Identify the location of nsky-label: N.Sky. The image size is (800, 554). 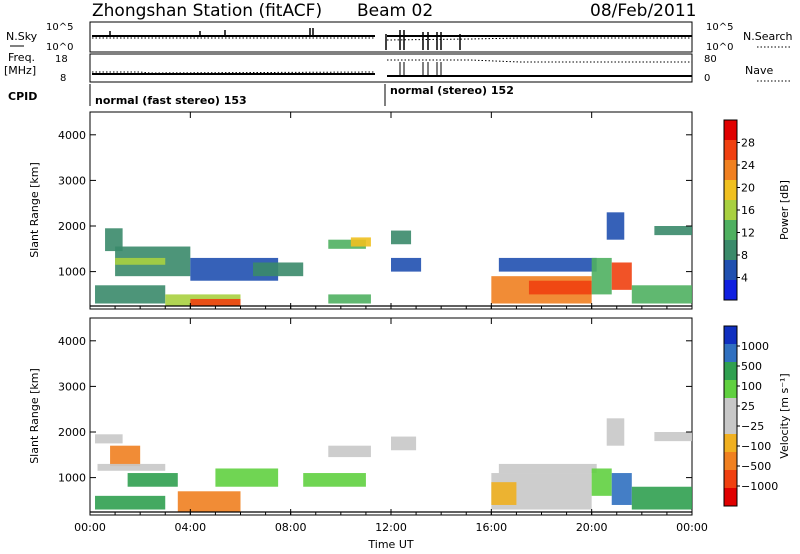
(22, 36).